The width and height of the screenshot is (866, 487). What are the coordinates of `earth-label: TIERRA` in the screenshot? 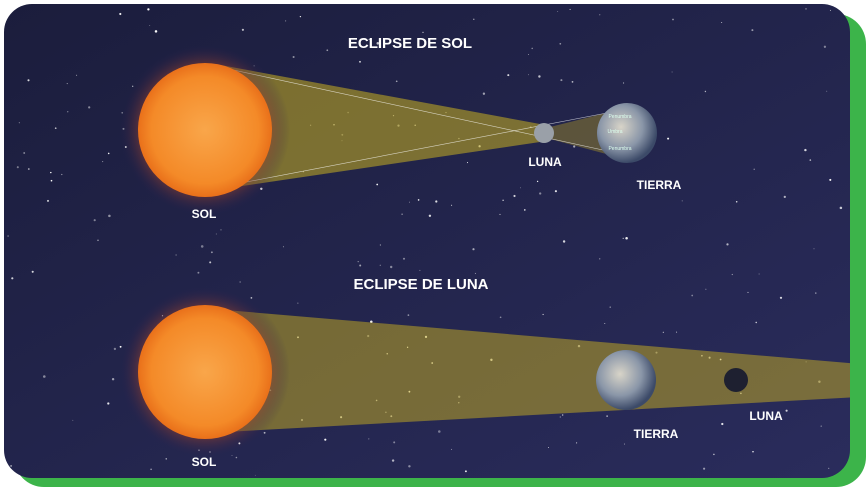 It's located at (659, 185).